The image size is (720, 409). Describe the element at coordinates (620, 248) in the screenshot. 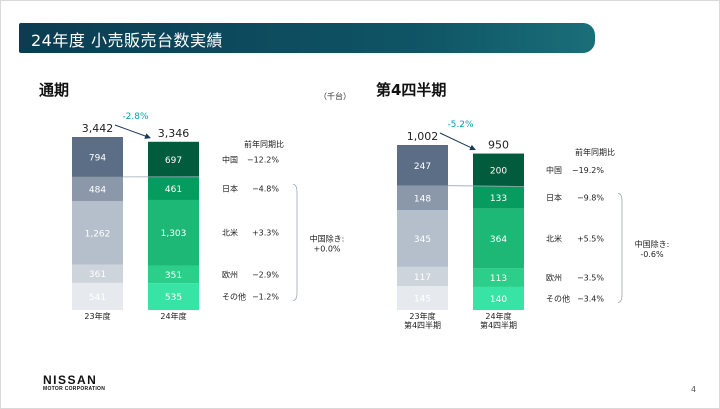

I see `q4-bracket` at that location.